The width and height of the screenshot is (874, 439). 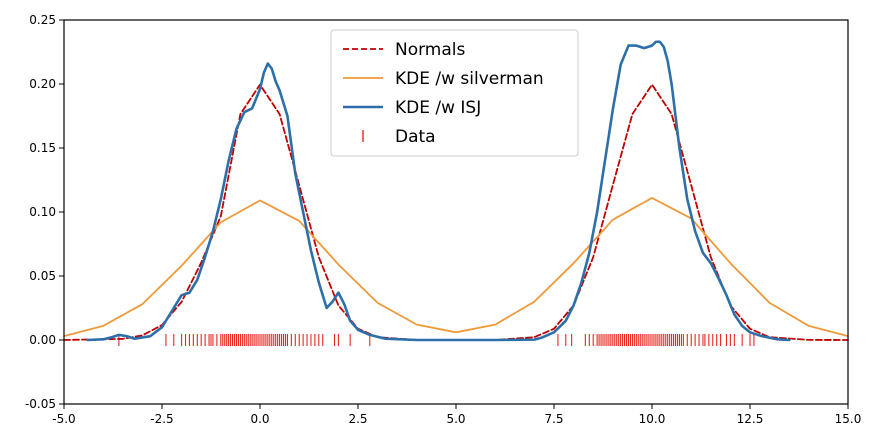 I want to click on legend-item-data: Data, so click(x=399, y=137).